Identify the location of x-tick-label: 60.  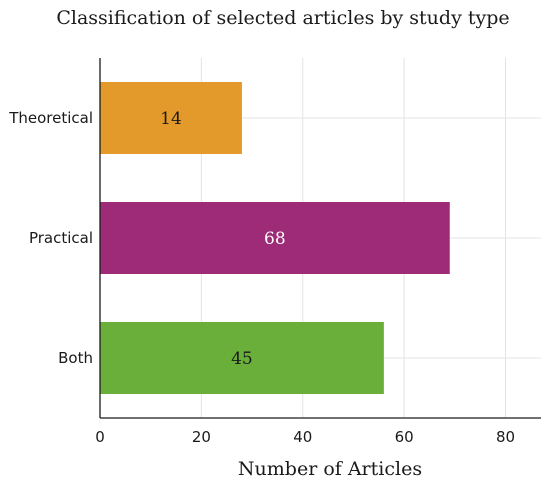
(404, 437).